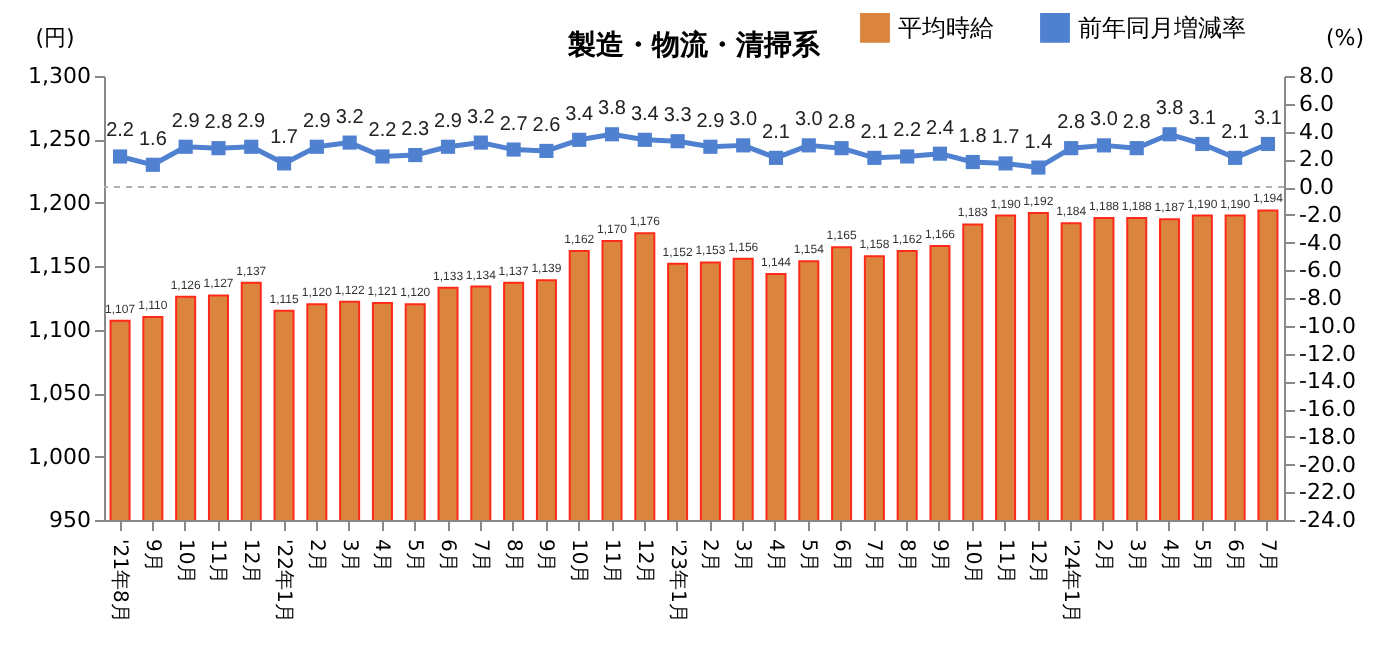 The width and height of the screenshot is (1400, 656). Describe the element at coordinates (55, 38) in the screenshot. I see `y-axis-title: (円)` at that location.